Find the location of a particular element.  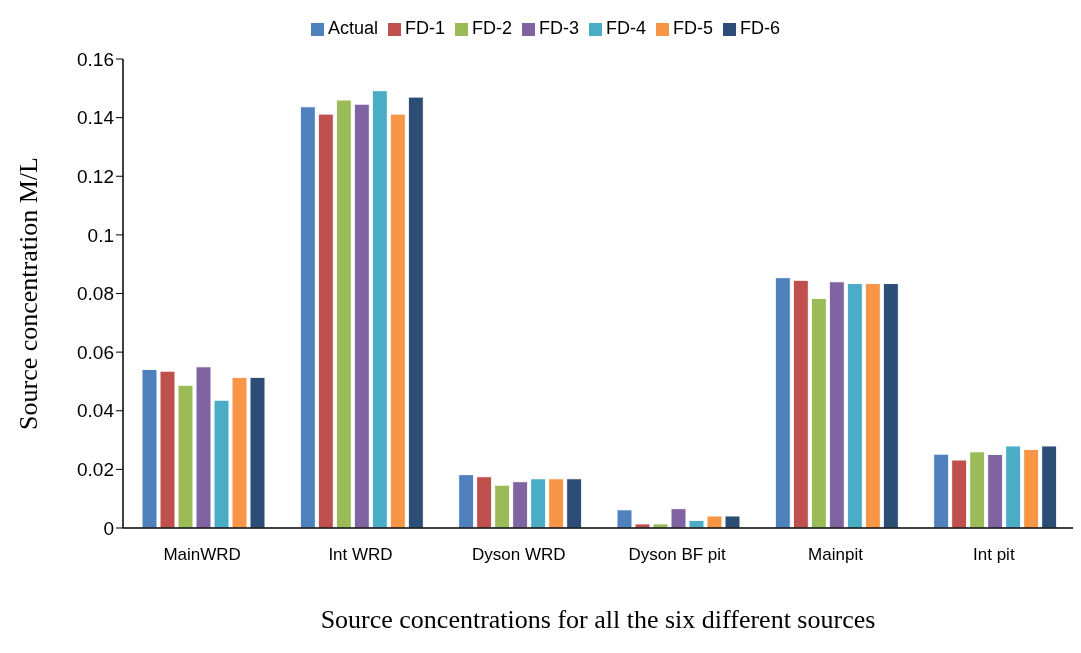

y-axis-title: Source concentration M/L is located at coordinates (29, 293).